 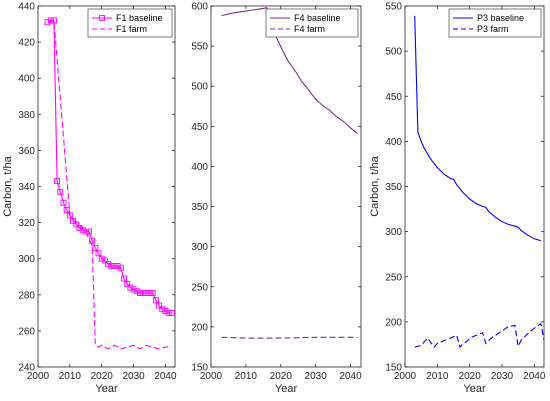 I want to click on y-tick-label: 380, so click(x=26, y=115).